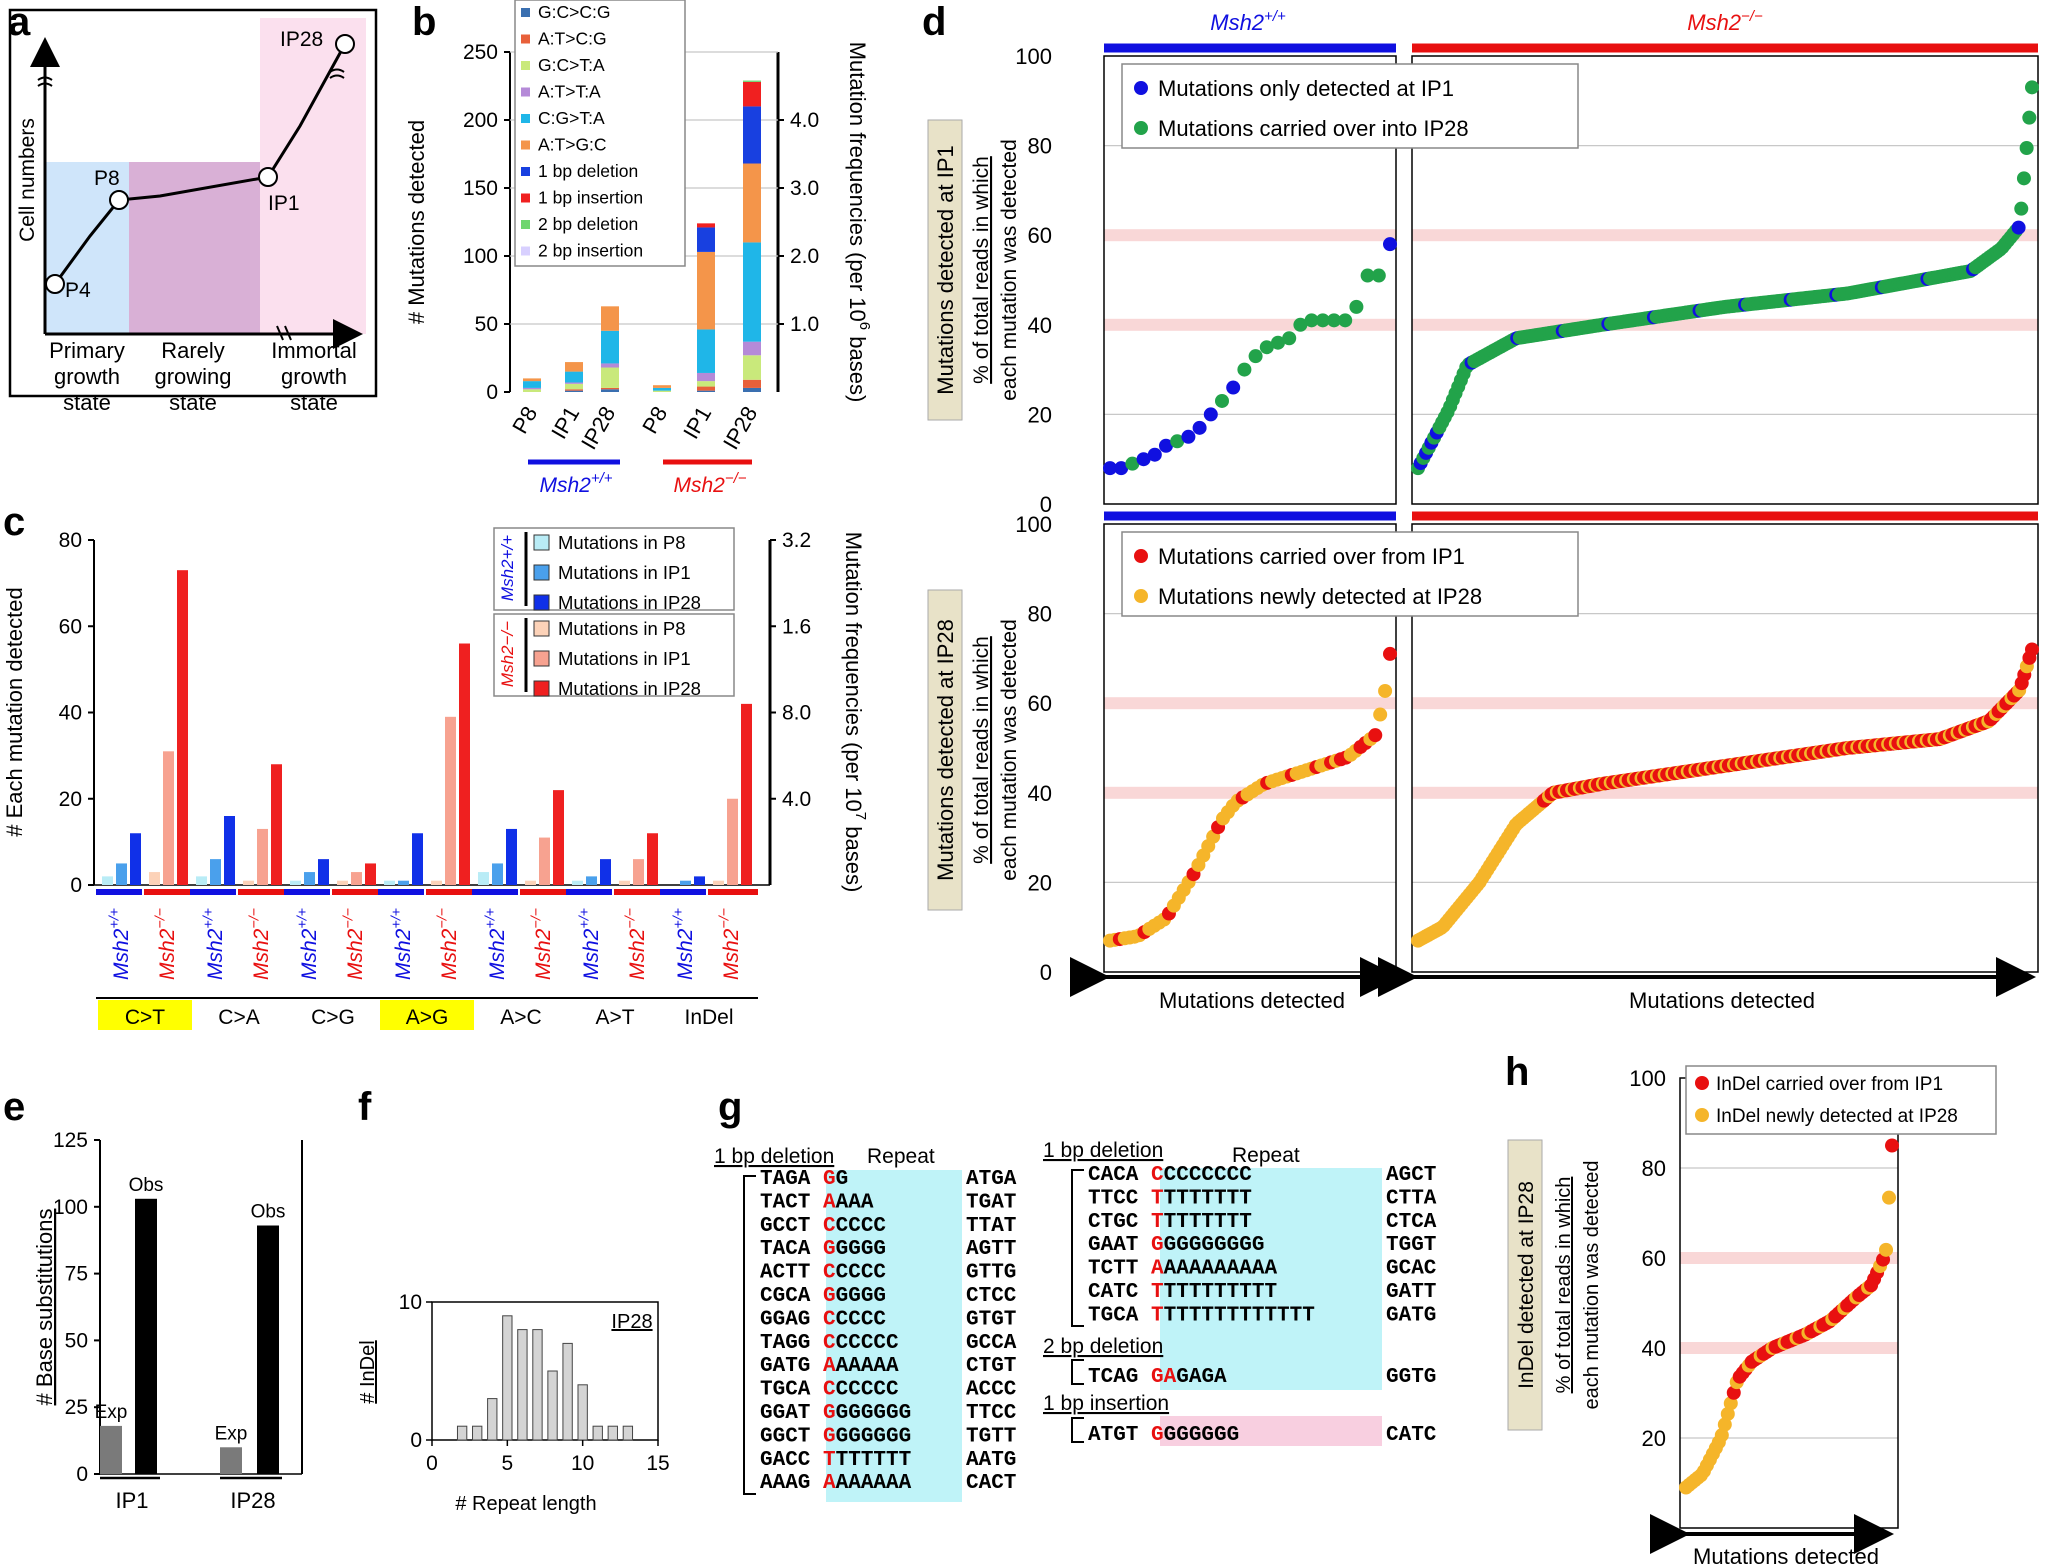  Describe the element at coordinates (697, 422) in the screenshot. I see `b-category-label: IP1` at that location.